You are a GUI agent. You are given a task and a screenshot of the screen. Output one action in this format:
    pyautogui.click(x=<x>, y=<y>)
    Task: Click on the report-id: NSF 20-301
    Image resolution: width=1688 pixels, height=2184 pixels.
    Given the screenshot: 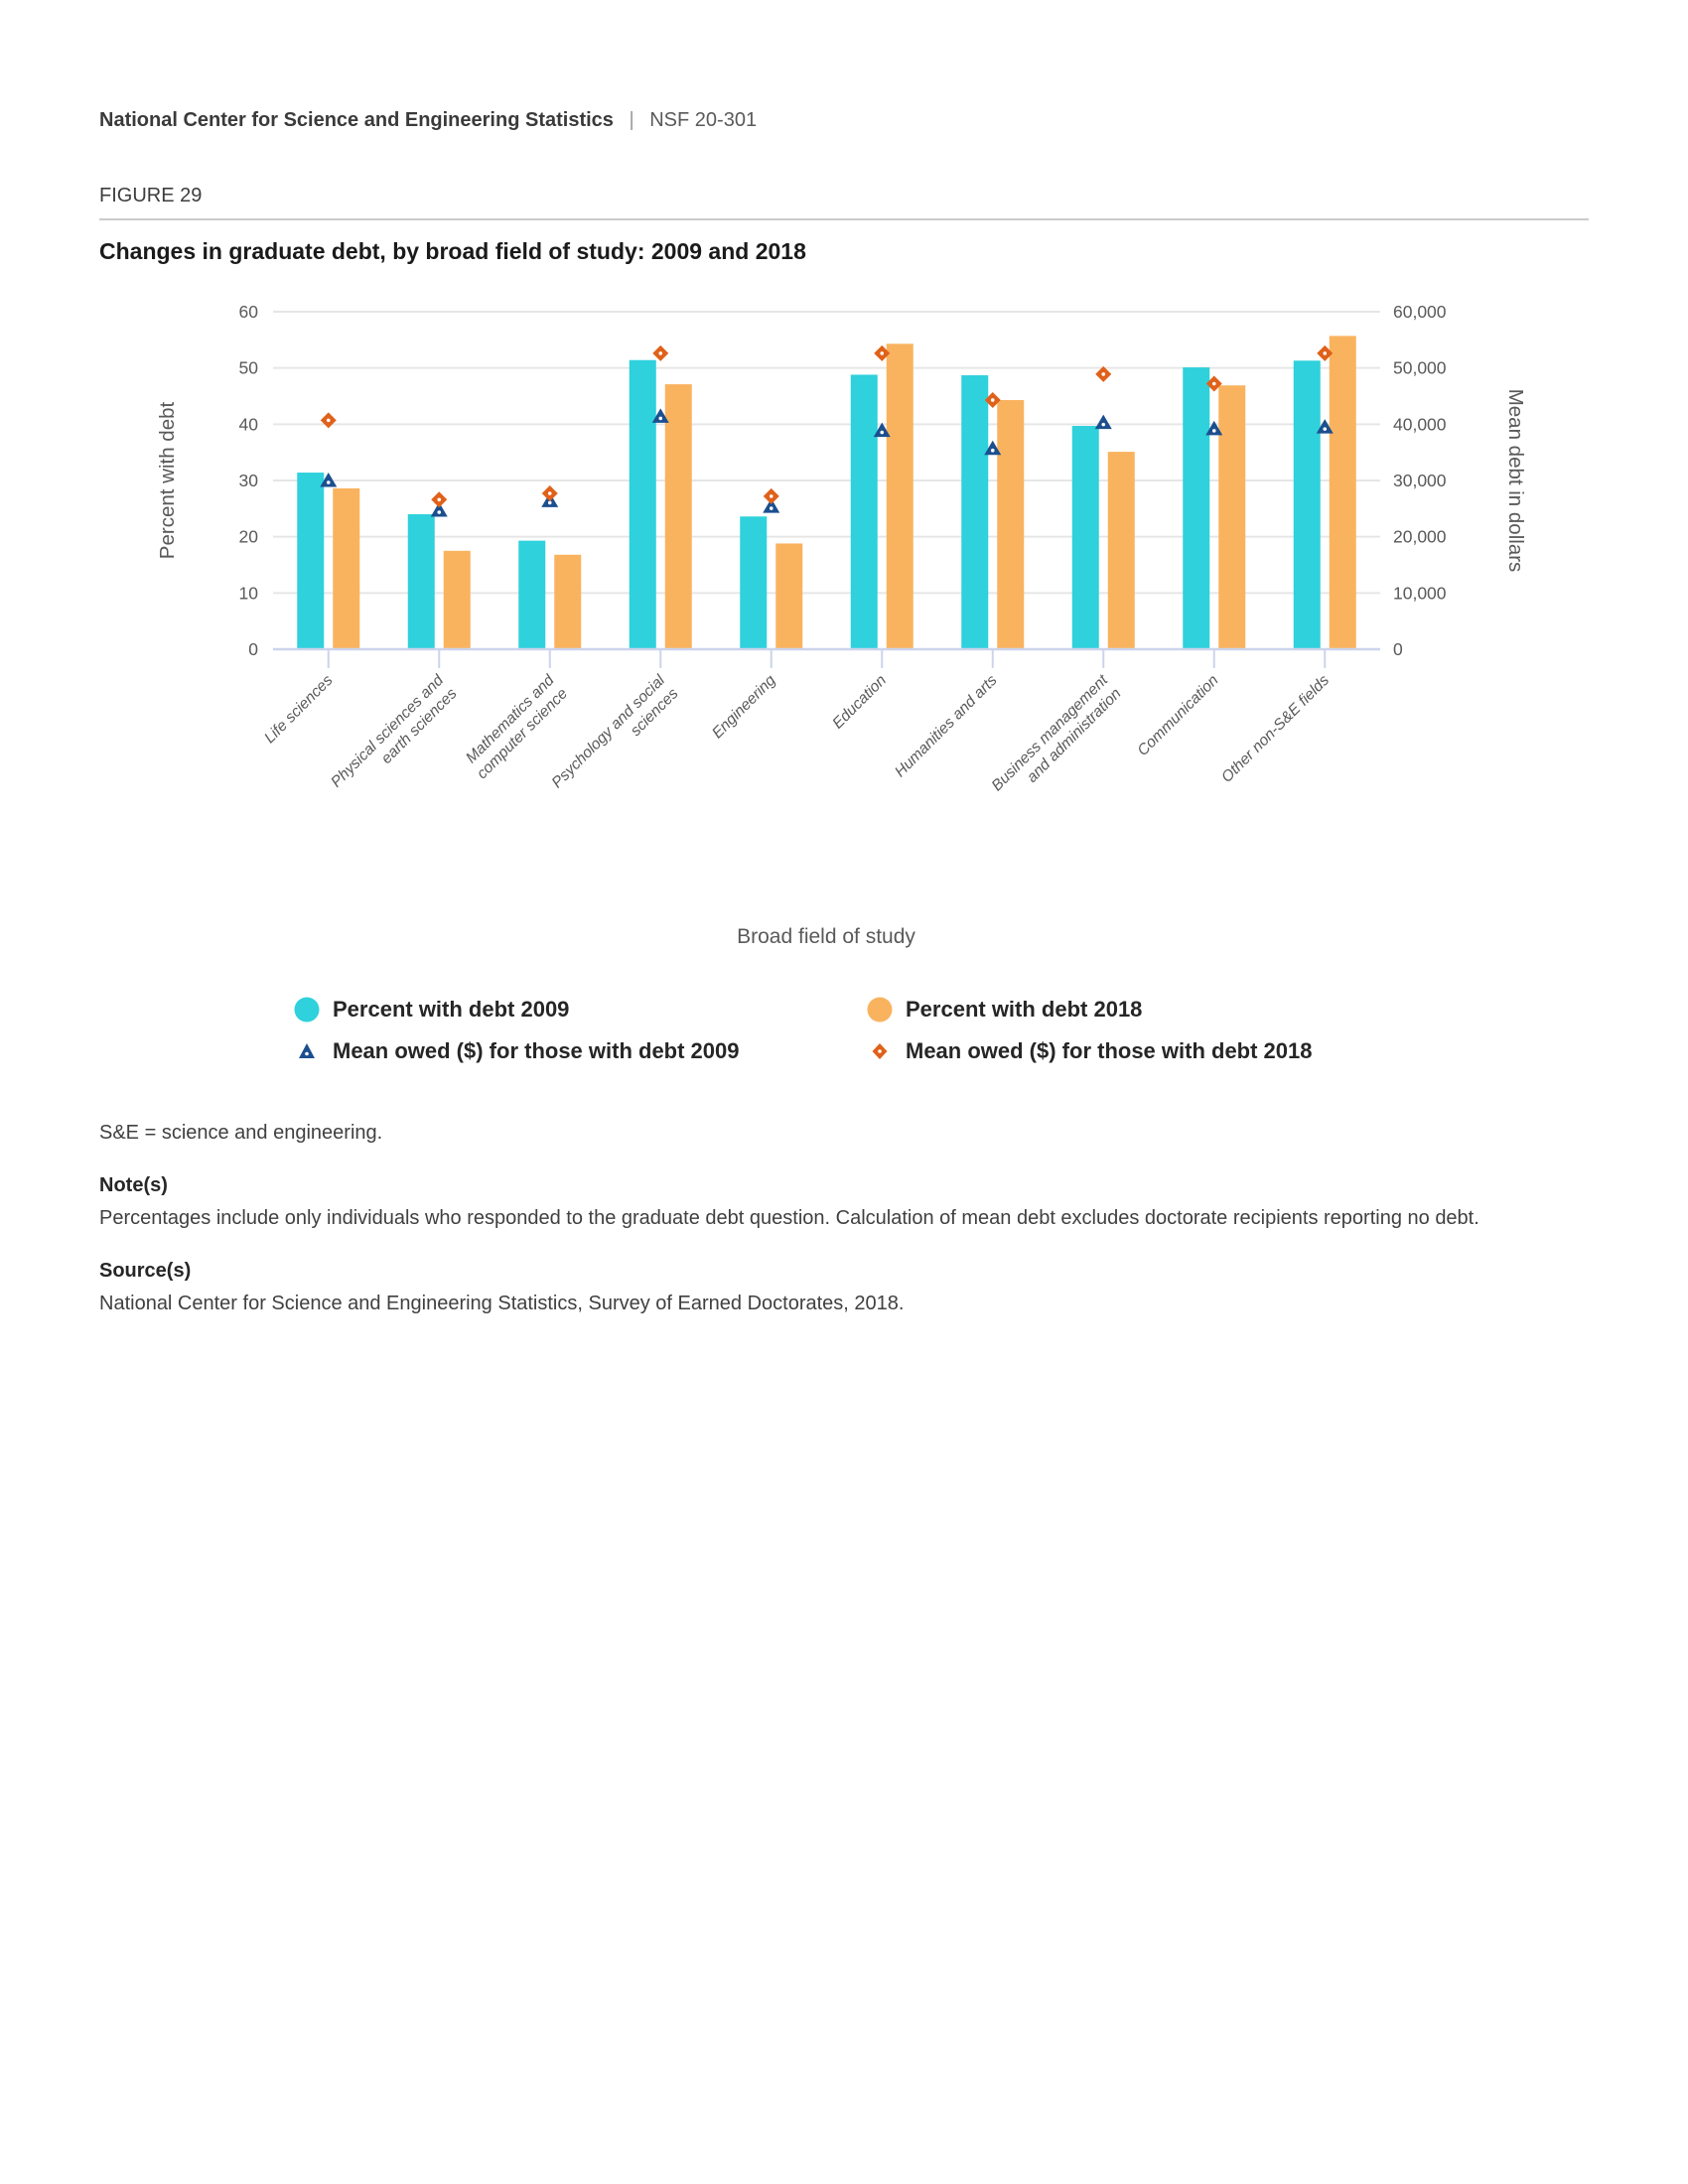 What is the action you would take?
    pyautogui.click(x=703, y=120)
    